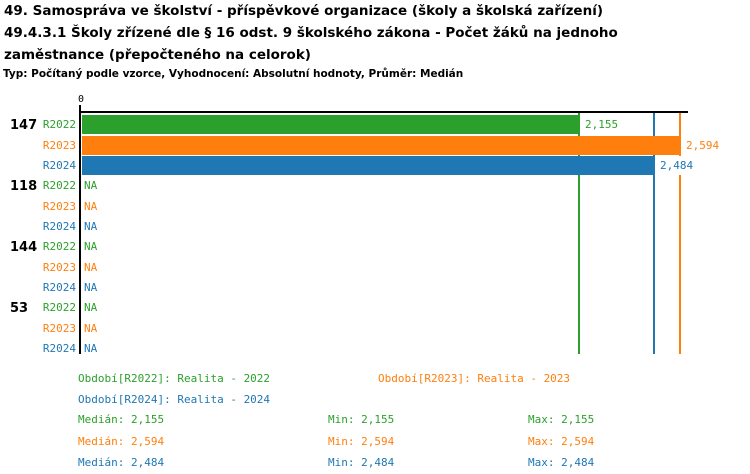 The height and width of the screenshot is (474, 750). Describe the element at coordinates (602, 124) in the screenshot. I see `bar-value-label-r2022: 2,155` at that location.